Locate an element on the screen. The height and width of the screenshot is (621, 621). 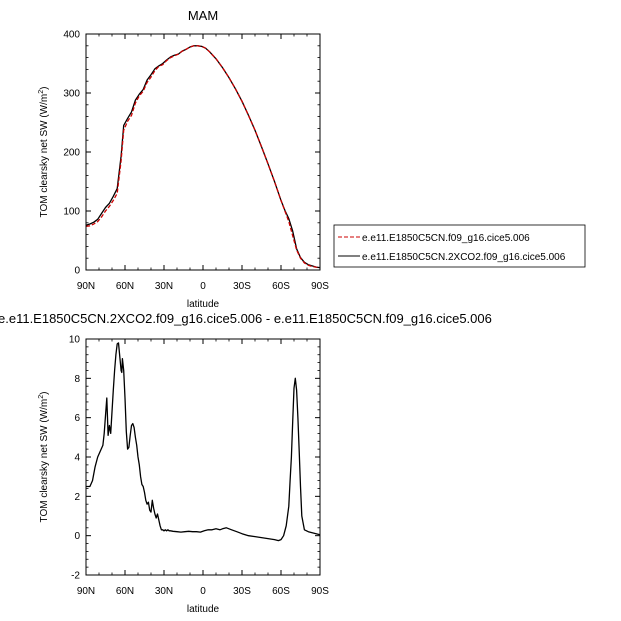
legend-box is located at coordinates (459, 246).